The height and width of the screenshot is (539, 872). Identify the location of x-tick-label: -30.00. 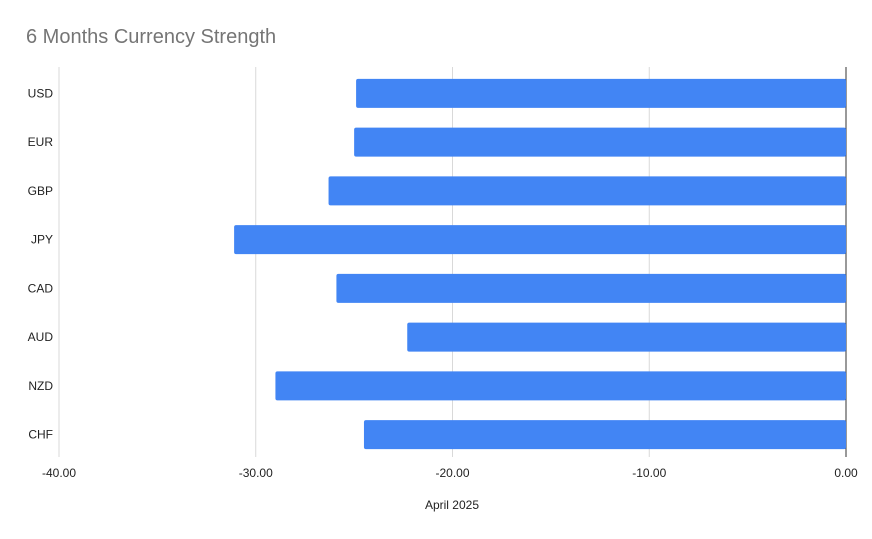
(256, 473).